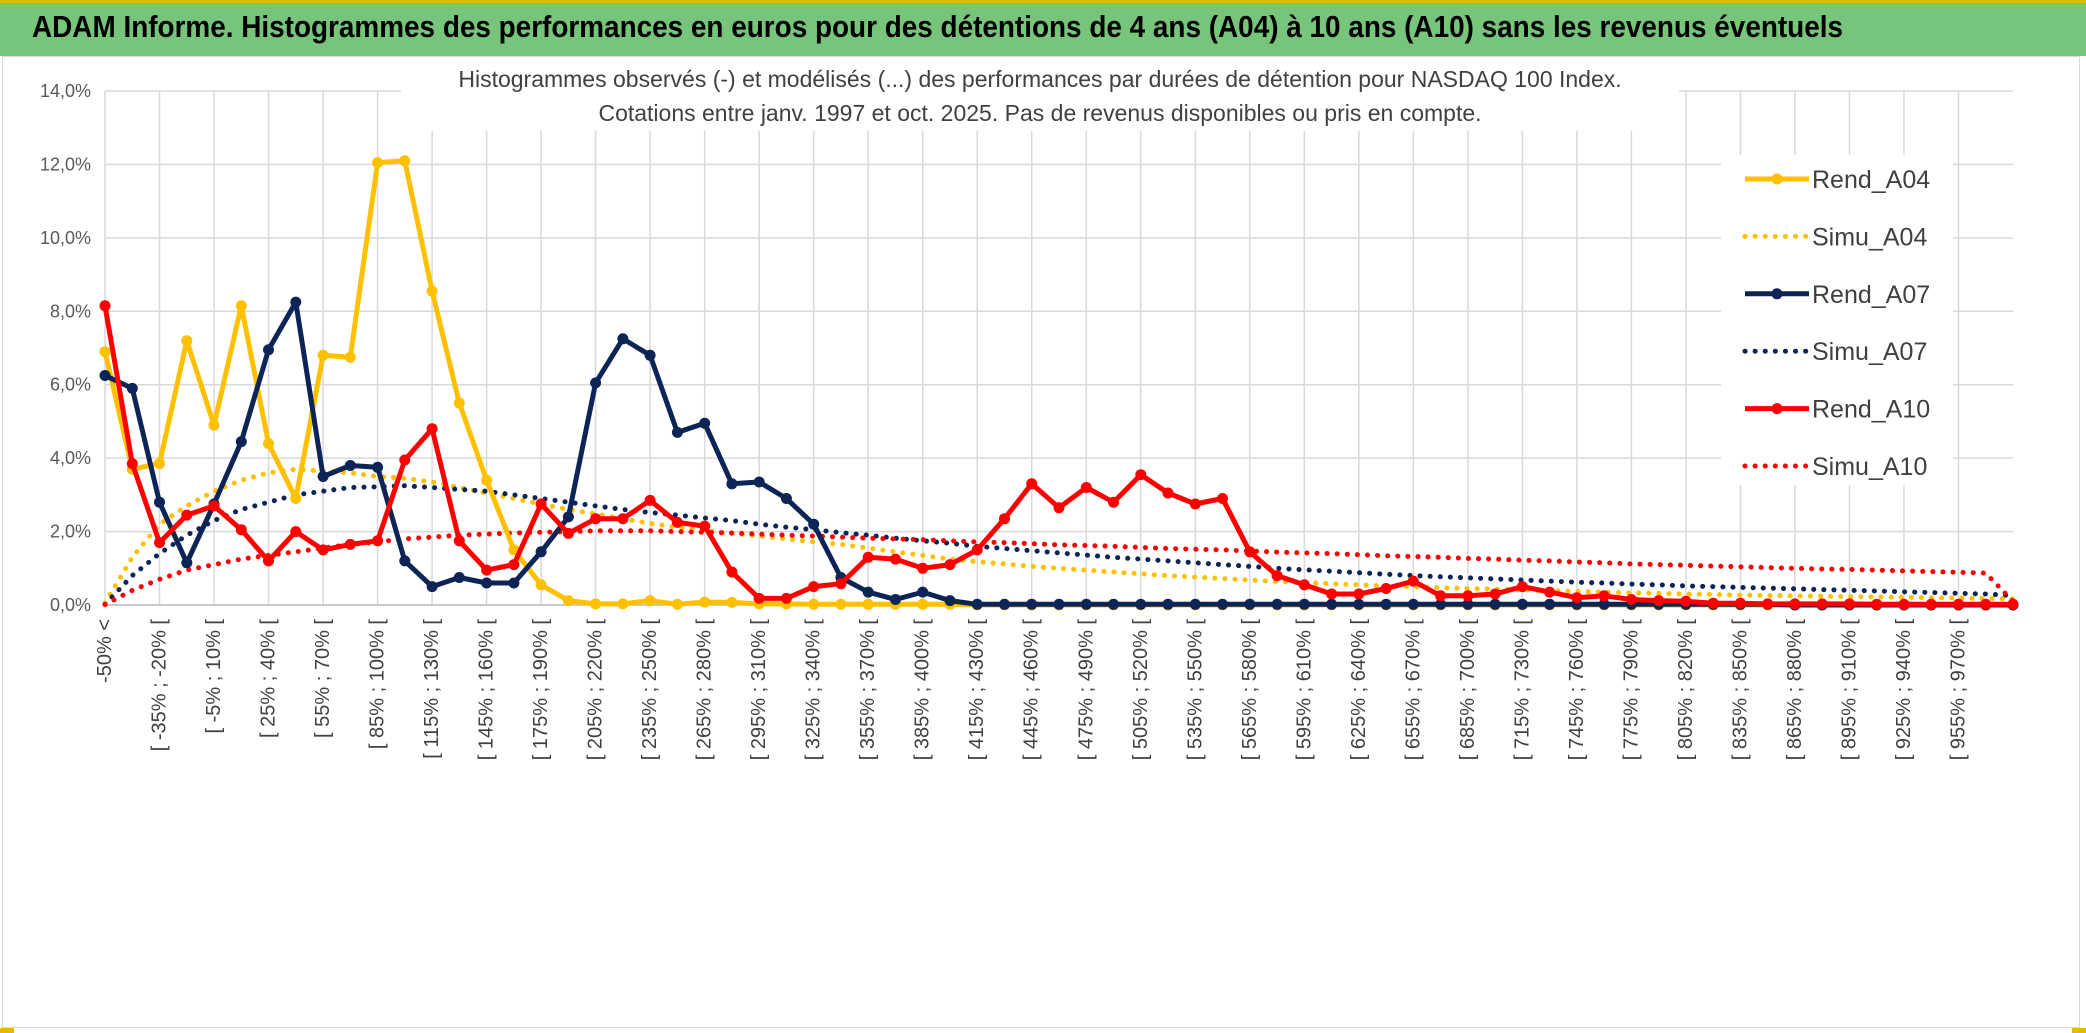  What do you see at coordinates (596, 690) in the screenshot?
I see `x-tick-label: [ 205% ; 220% [` at bounding box center [596, 690].